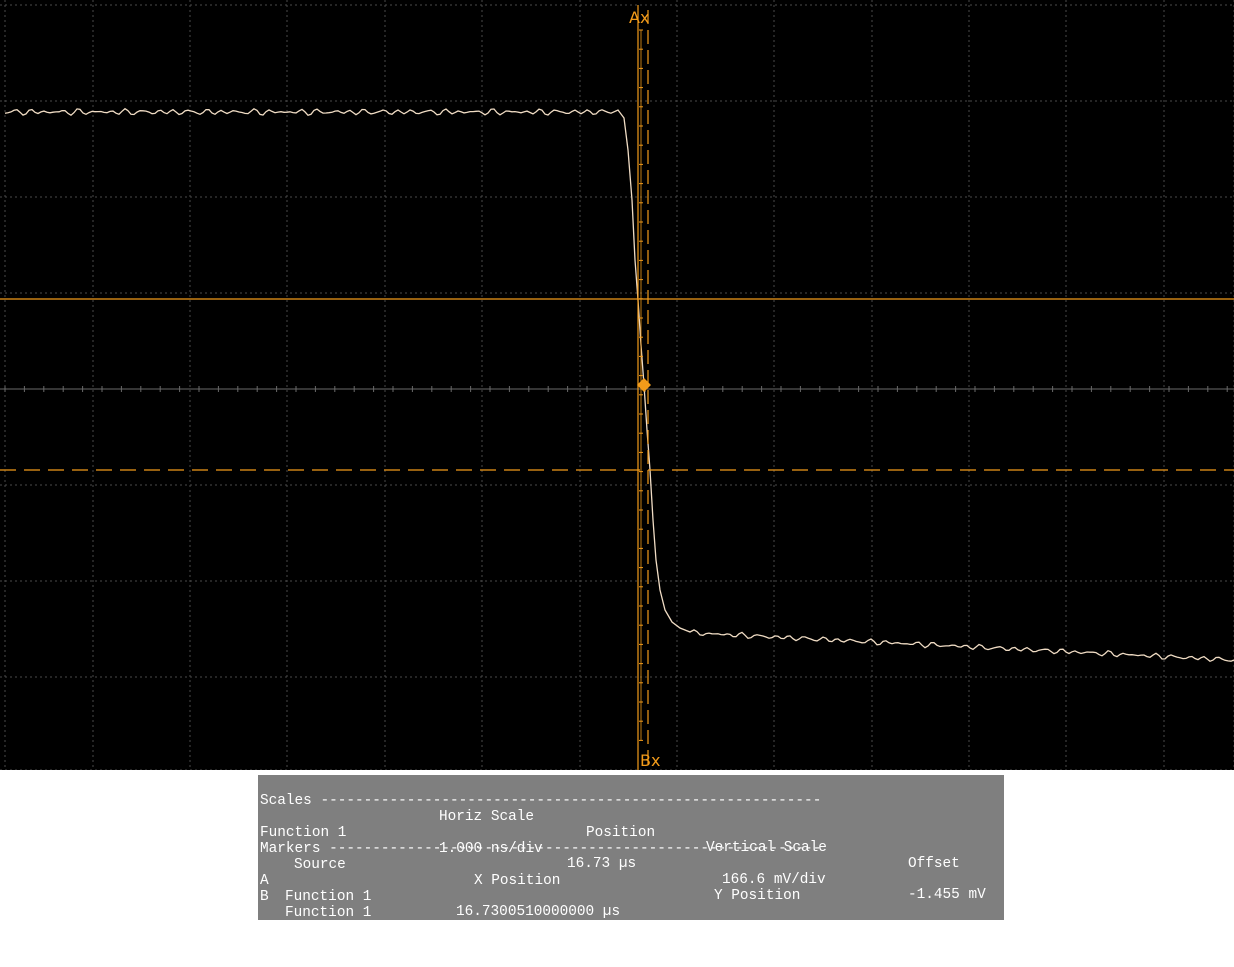 The height and width of the screenshot is (967, 1234). I want to click on marker-a-id: A, so click(264, 881).